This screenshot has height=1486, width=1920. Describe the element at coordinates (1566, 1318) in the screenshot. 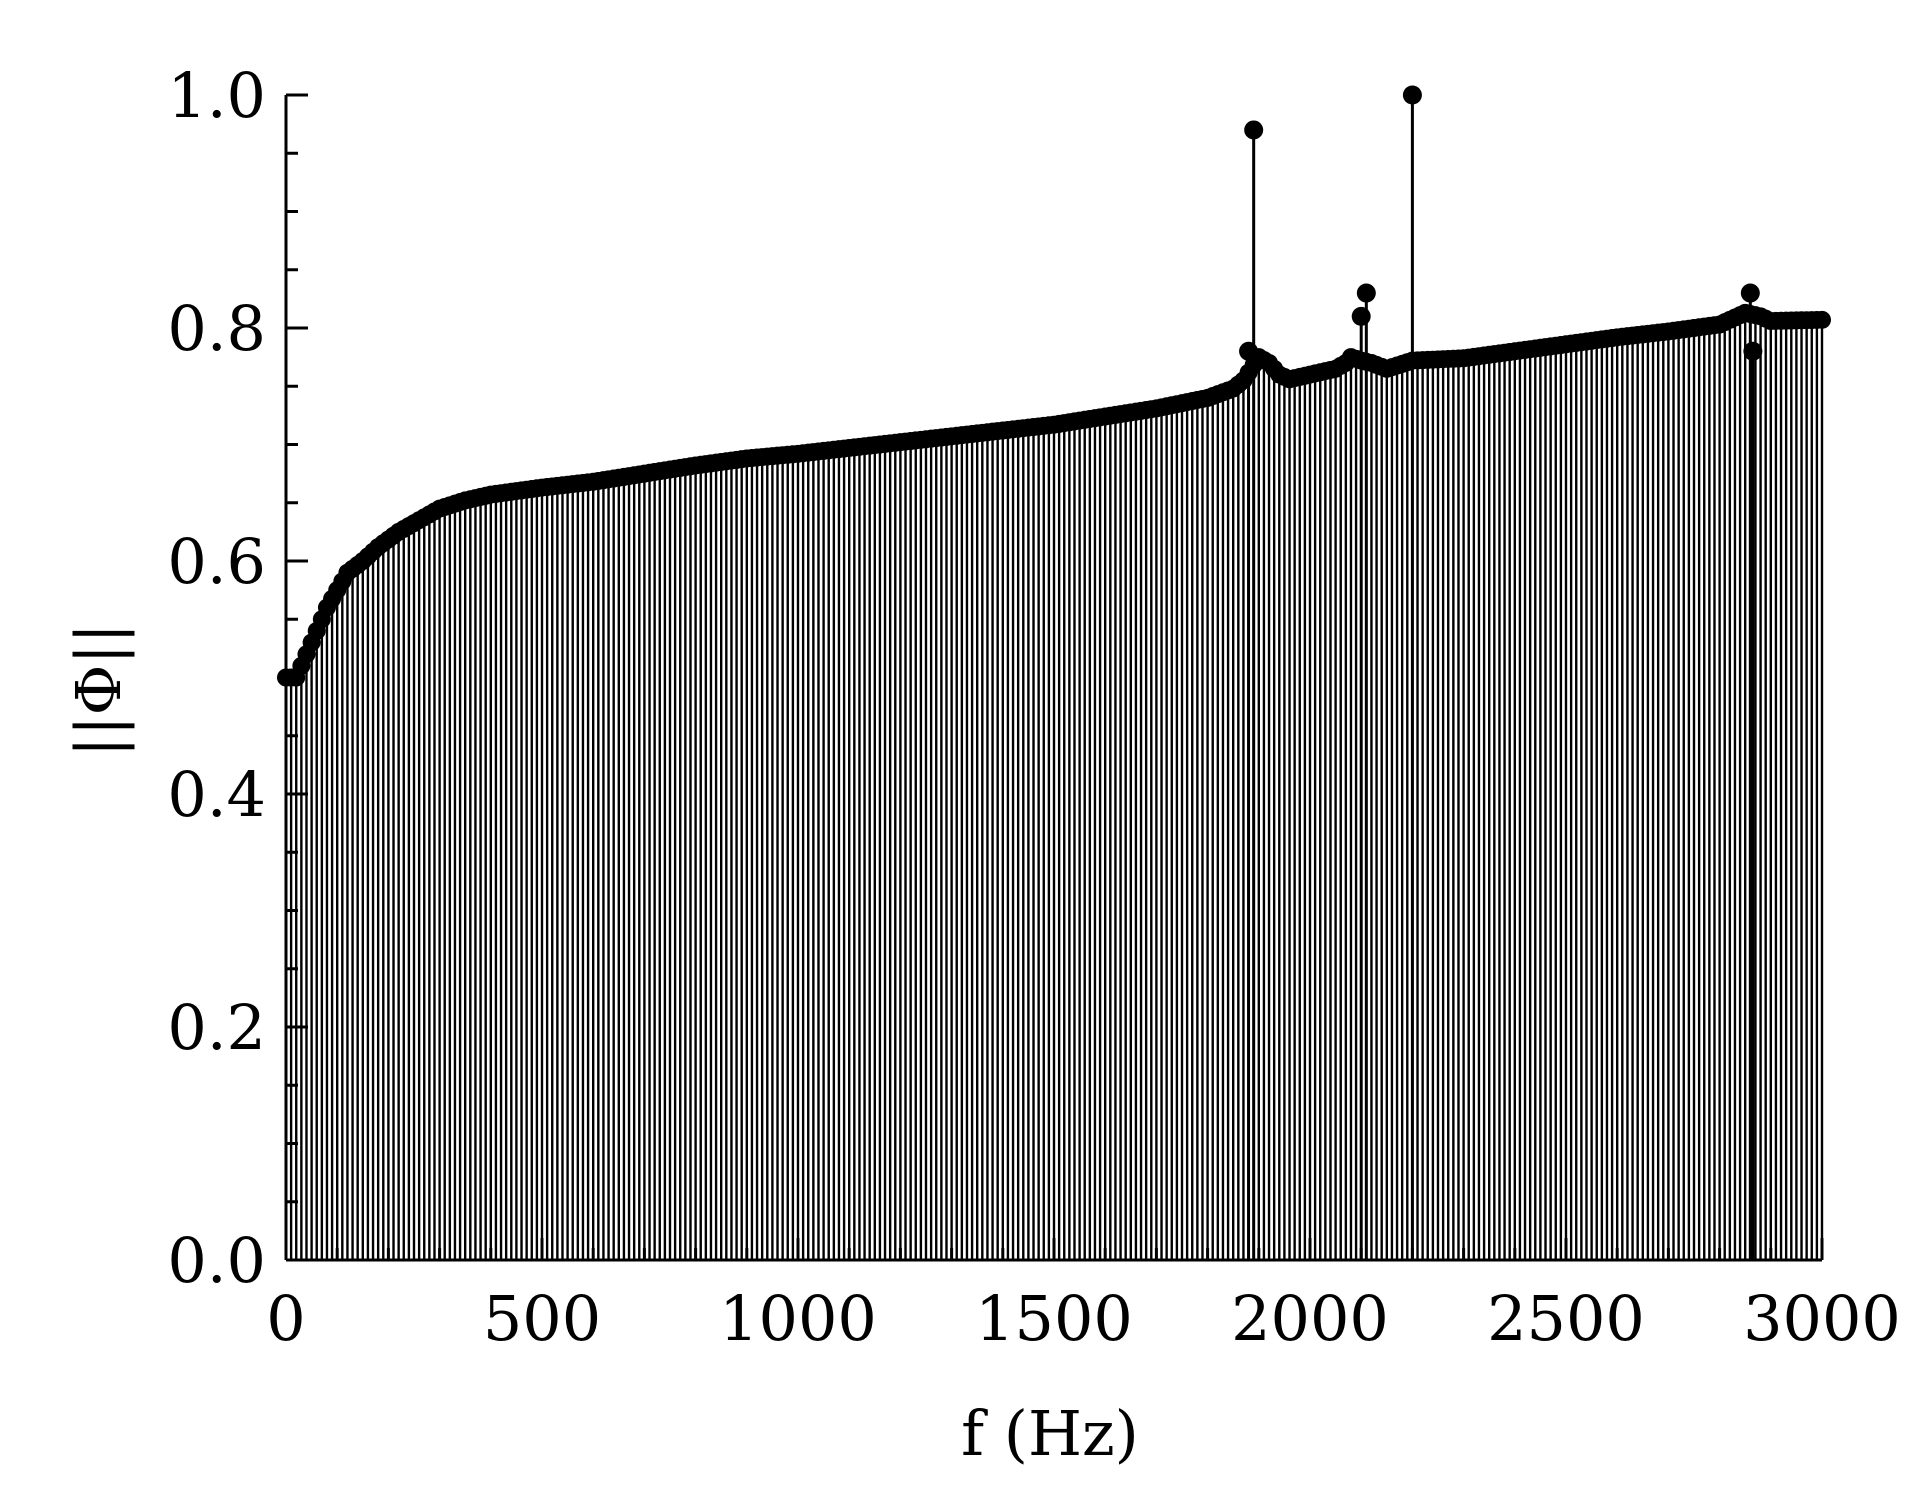

I see `x-tick-label: 2500` at that location.